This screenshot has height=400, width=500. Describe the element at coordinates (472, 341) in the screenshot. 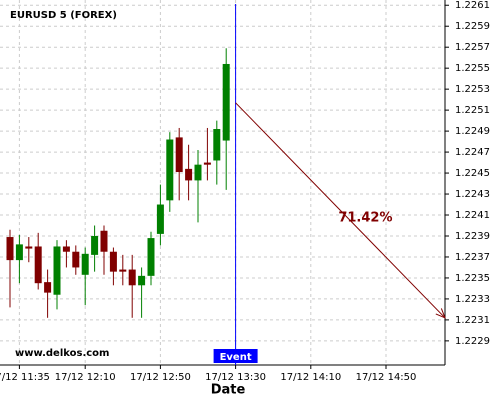

I see `y-tick-label: 1.2229` at that location.